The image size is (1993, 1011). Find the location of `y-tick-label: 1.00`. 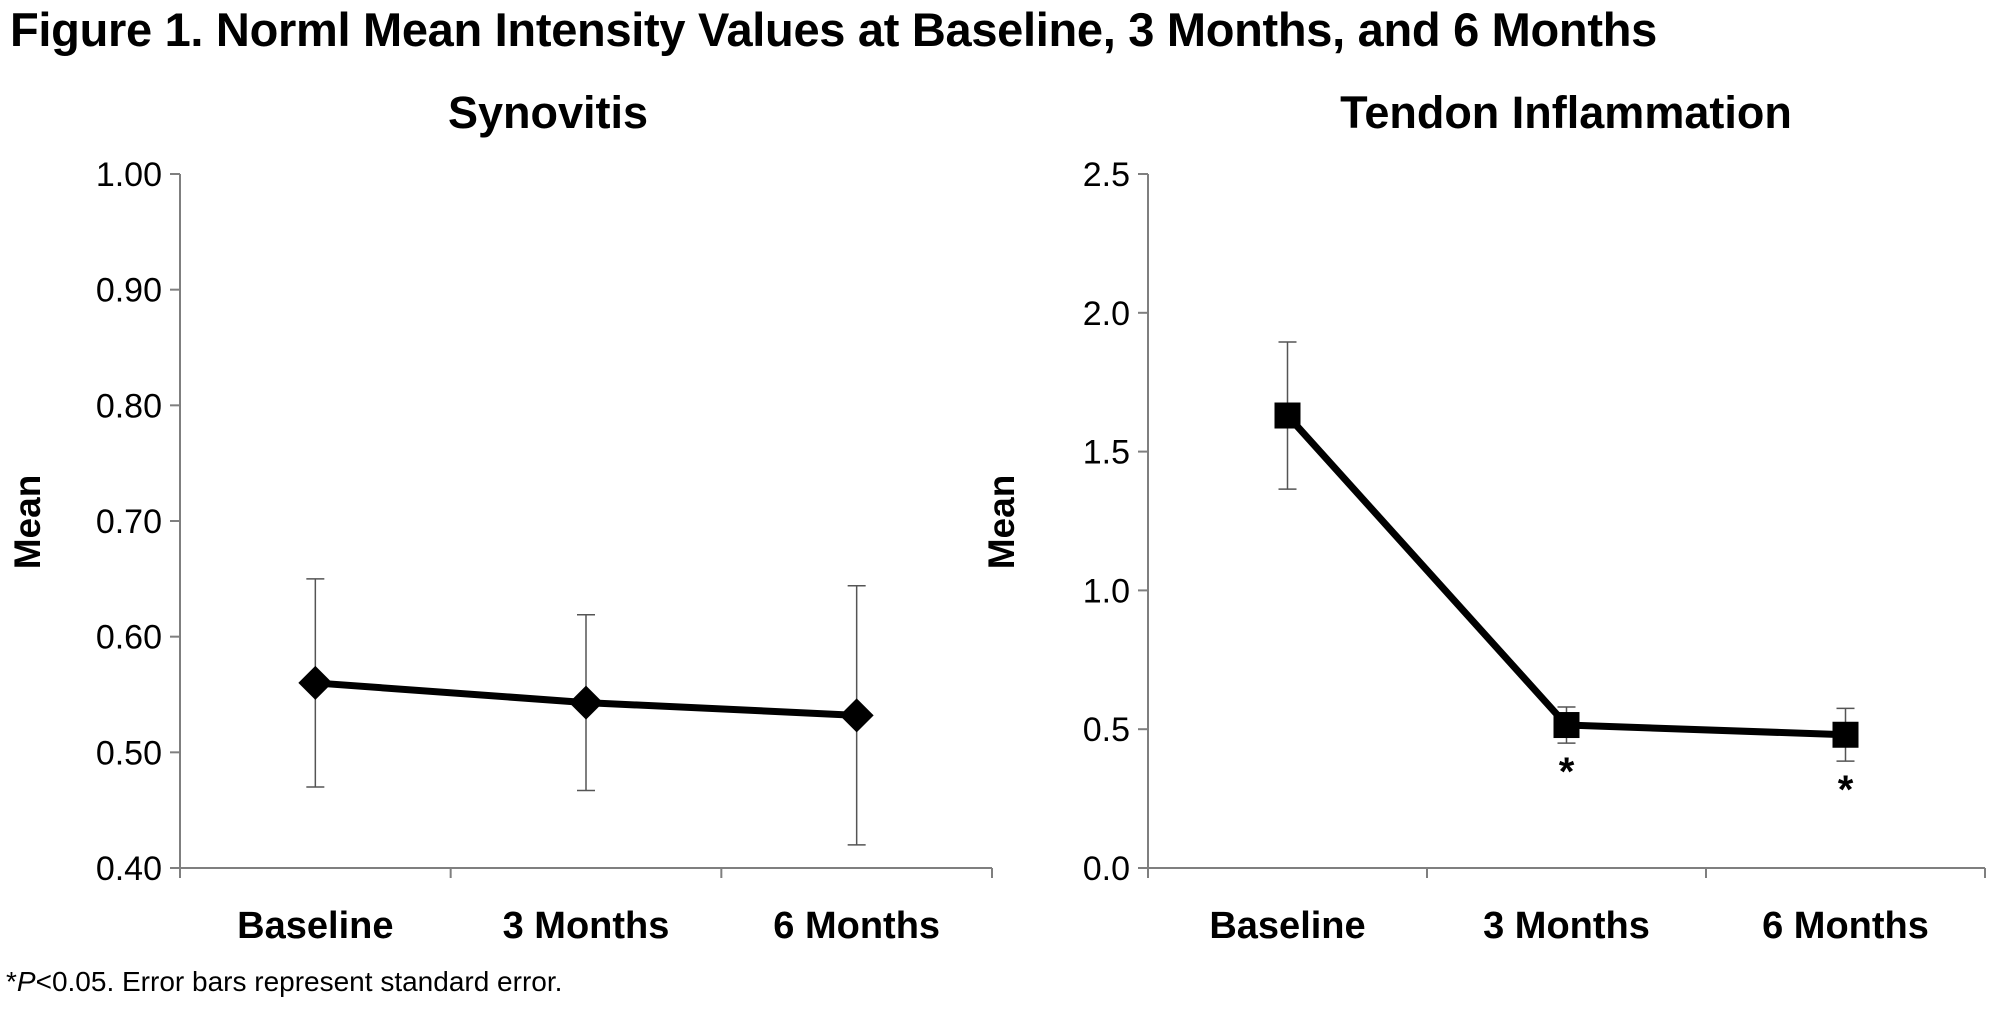

y-tick-label: 1.00 is located at coordinates (129, 175).